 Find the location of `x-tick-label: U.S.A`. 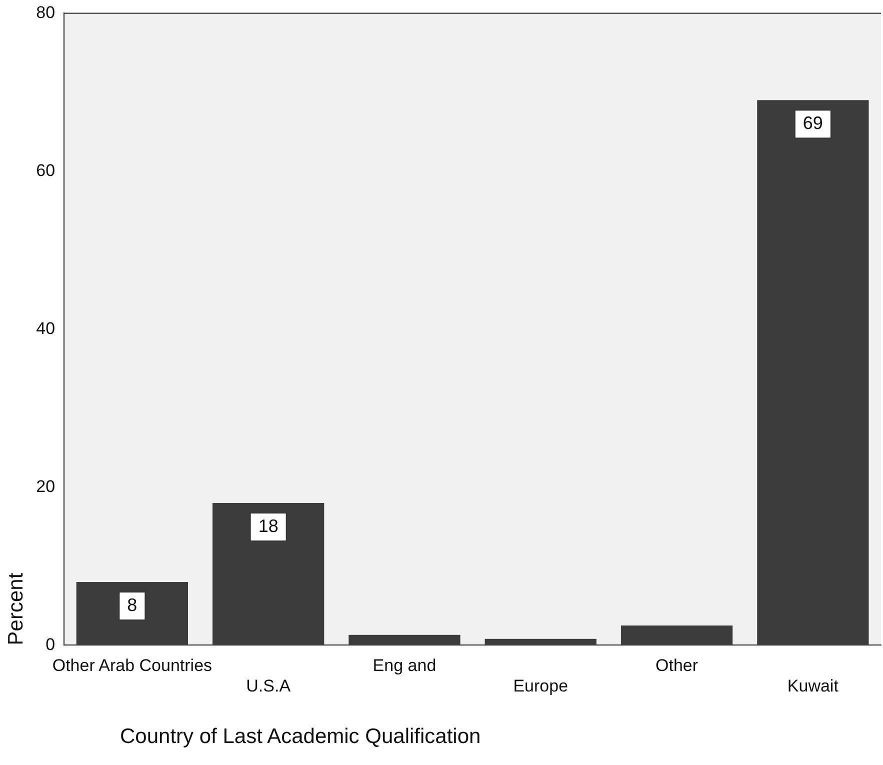

x-tick-label: U.S.A is located at coordinates (269, 686).